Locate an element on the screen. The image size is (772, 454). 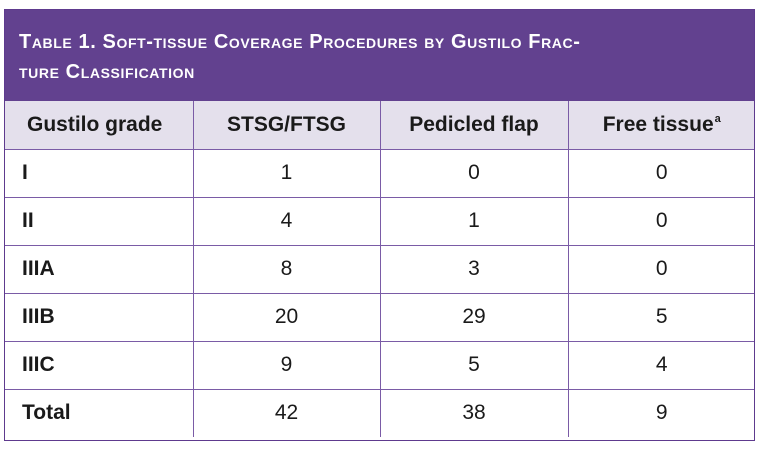
table-row-total: Total 42 38 9 is located at coordinates (379, 412).